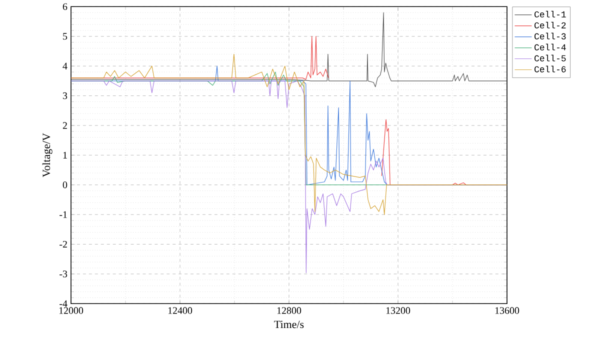  What do you see at coordinates (64, 274) in the screenshot?
I see `y-tick-label: -3` at bounding box center [64, 274].